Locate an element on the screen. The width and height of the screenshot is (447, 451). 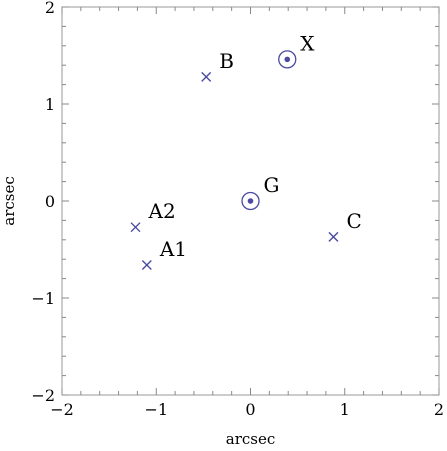
point-a2: A2 is located at coordinates (153, 216).